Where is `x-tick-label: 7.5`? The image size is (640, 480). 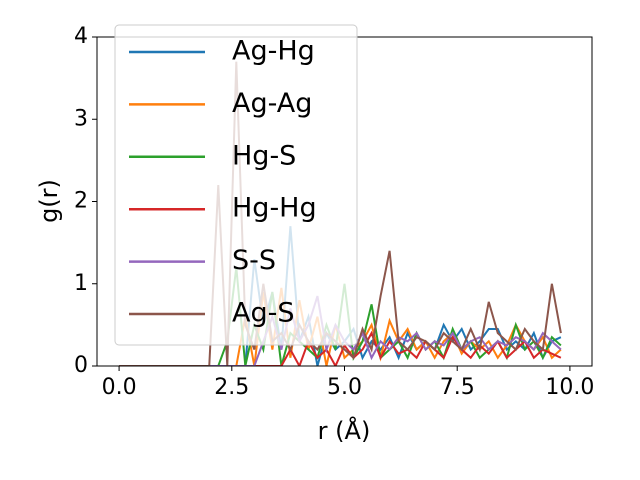 x-tick-label: 7.5 is located at coordinates (457, 387).